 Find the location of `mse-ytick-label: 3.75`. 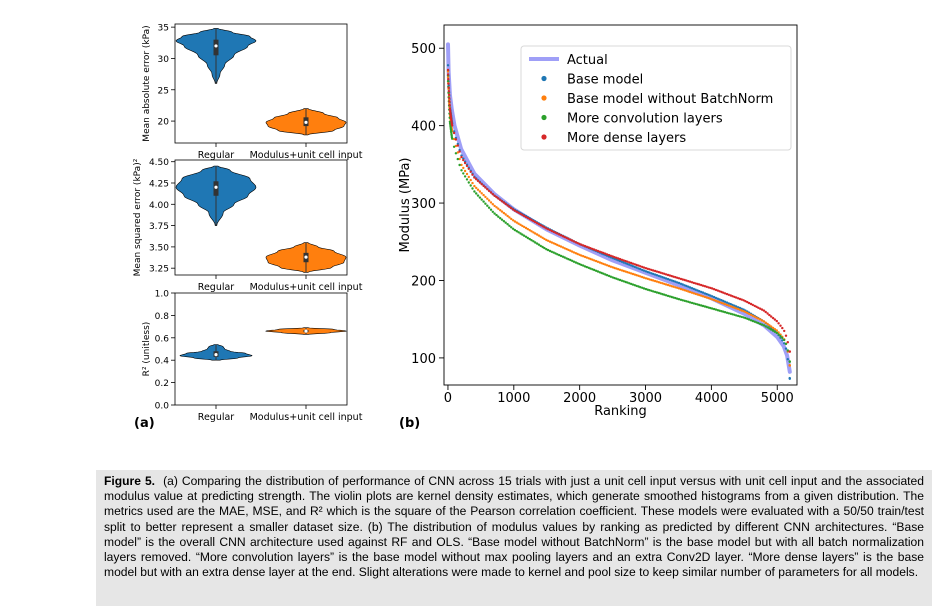

mse-ytick-label: 3.75 is located at coordinates (159, 227).